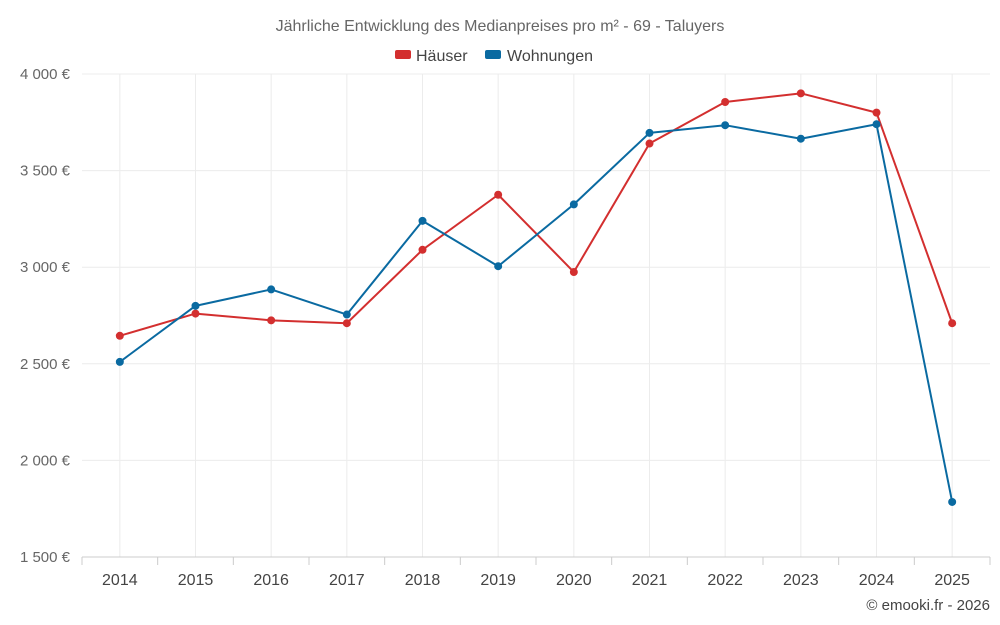  Describe the element at coordinates (45, 557) in the screenshot. I see `y-tick-label: 1 500 €` at that location.